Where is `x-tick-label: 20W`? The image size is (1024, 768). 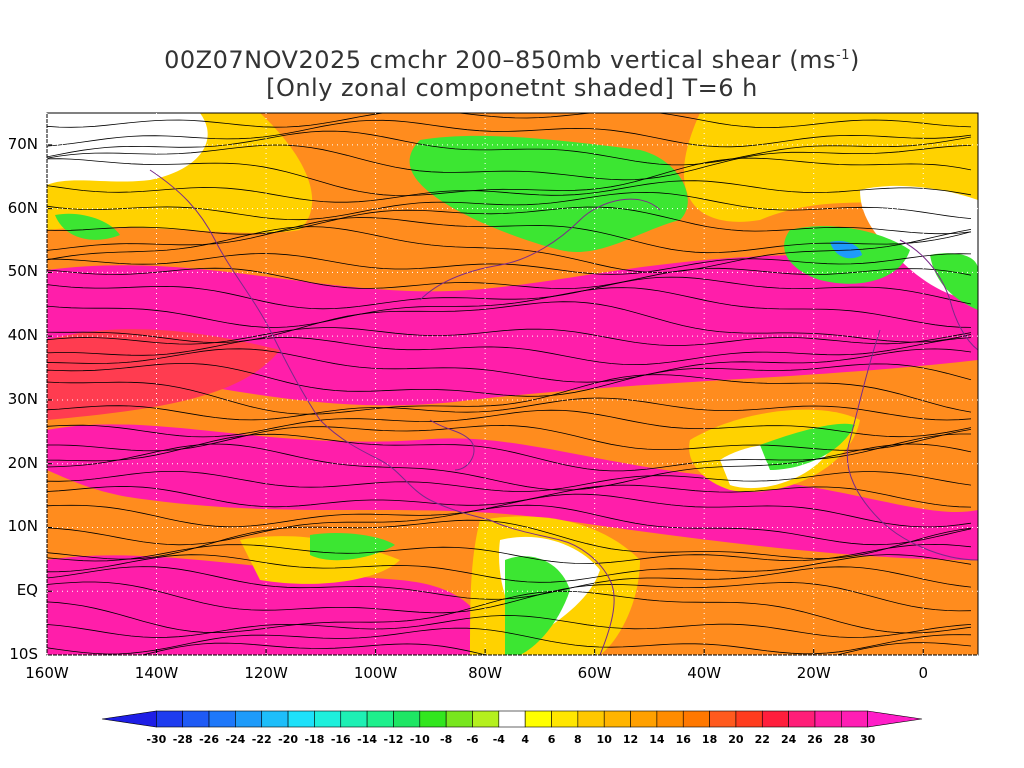 x-tick-label: 20W is located at coordinates (813, 673).